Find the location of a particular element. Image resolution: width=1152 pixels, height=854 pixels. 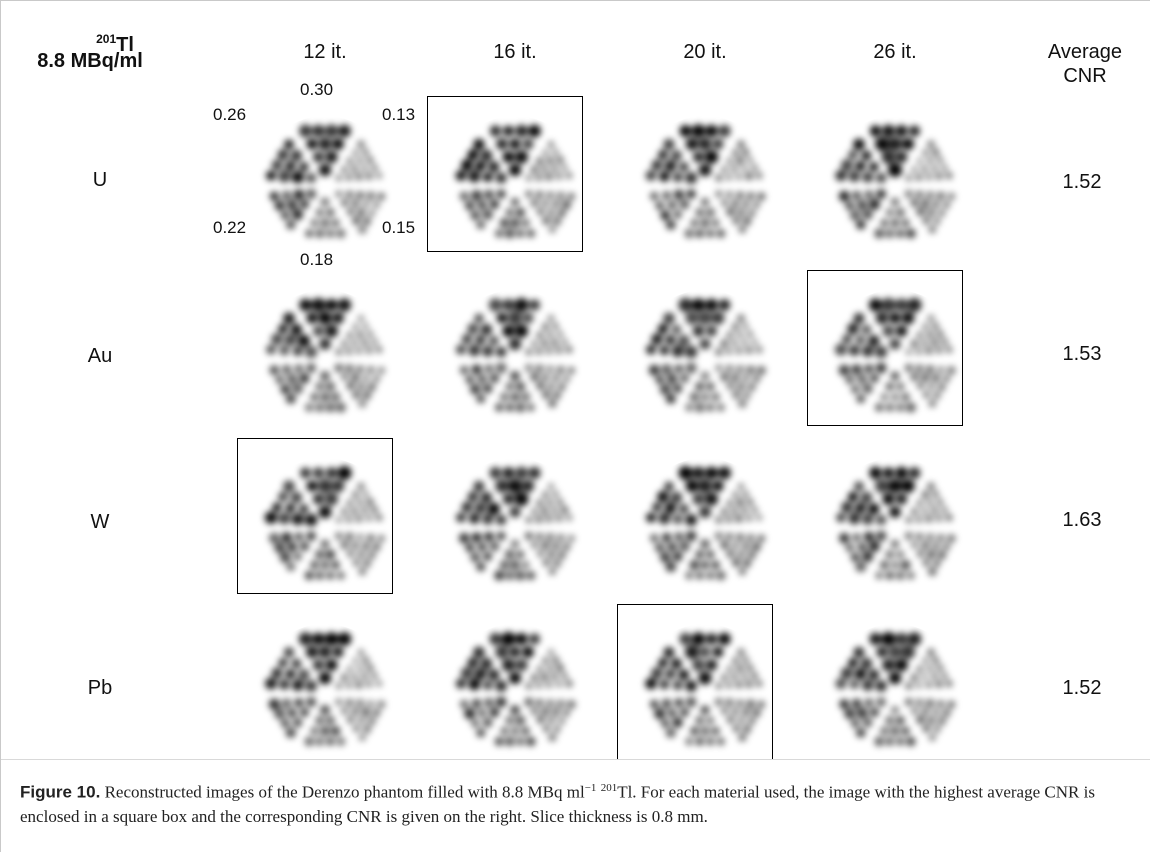

best-cnr-box is located at coordinates (315, 516).